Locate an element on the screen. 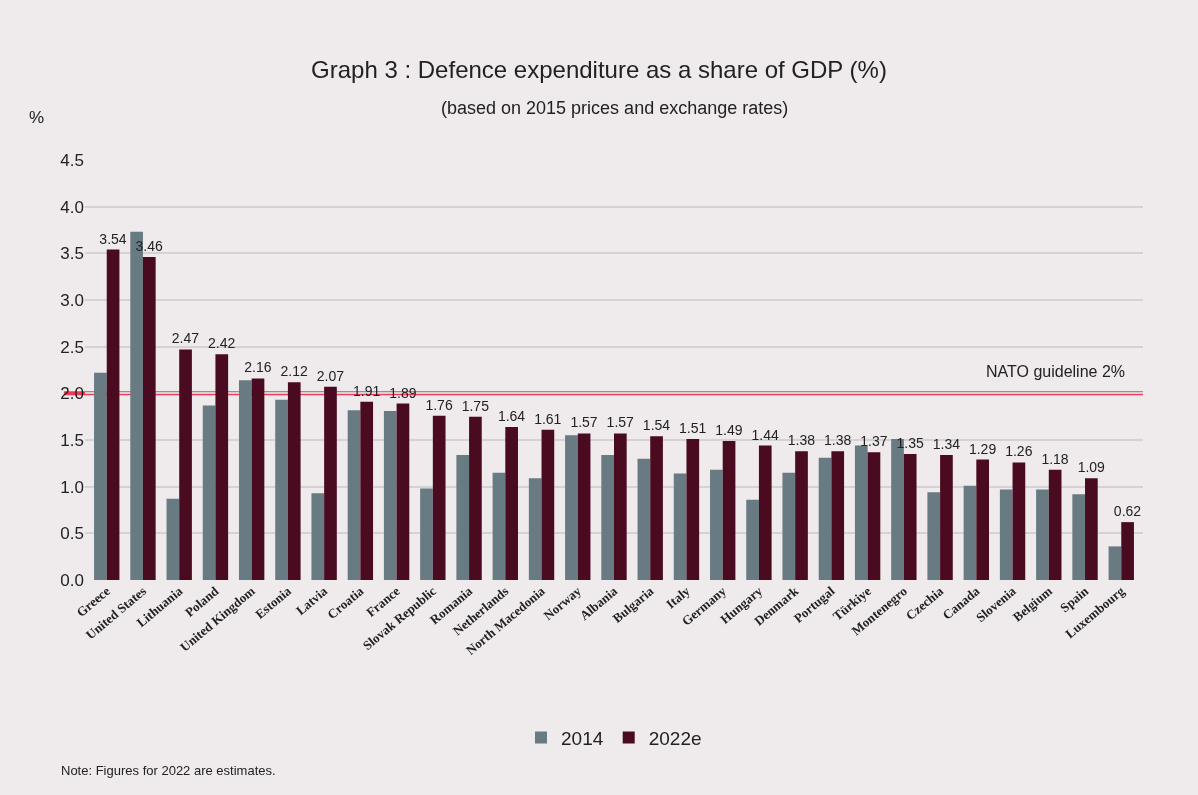  y-tick-label: 4.5 is located at coordinates (72, 160).